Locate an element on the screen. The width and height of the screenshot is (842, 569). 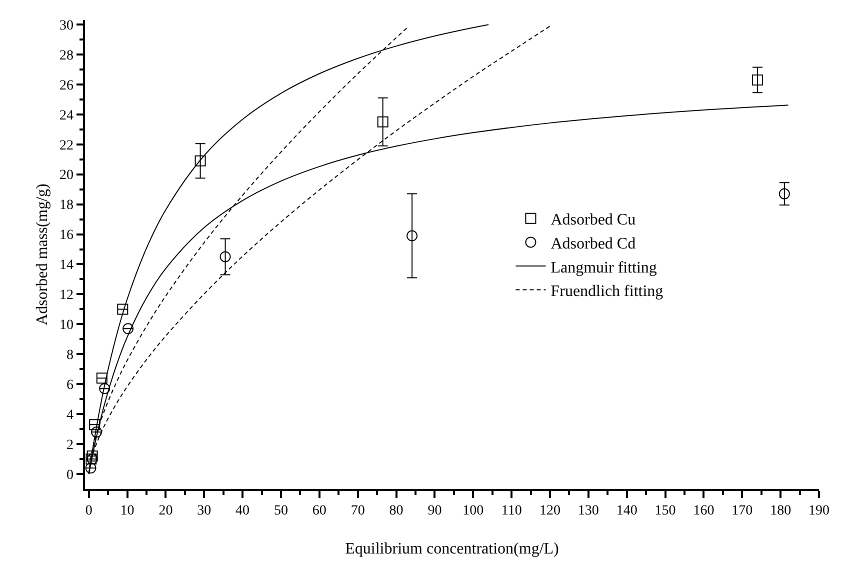
legend-label: Fruendlich fitting is located at coordinates (607, 291).